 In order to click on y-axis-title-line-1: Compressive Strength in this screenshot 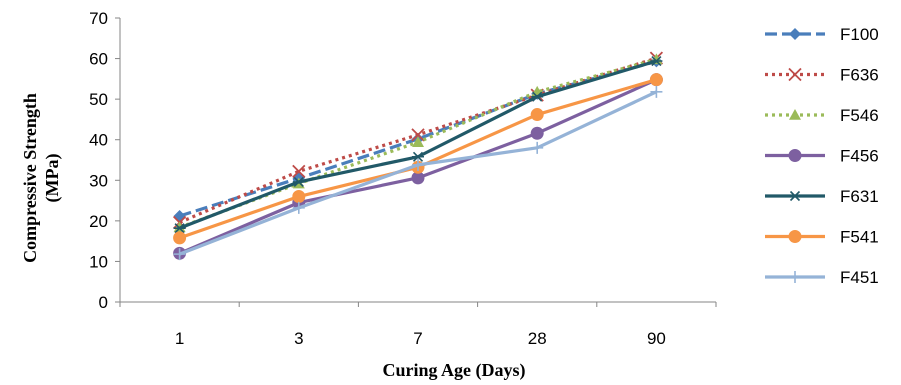, I will do `click(30, 178)`.